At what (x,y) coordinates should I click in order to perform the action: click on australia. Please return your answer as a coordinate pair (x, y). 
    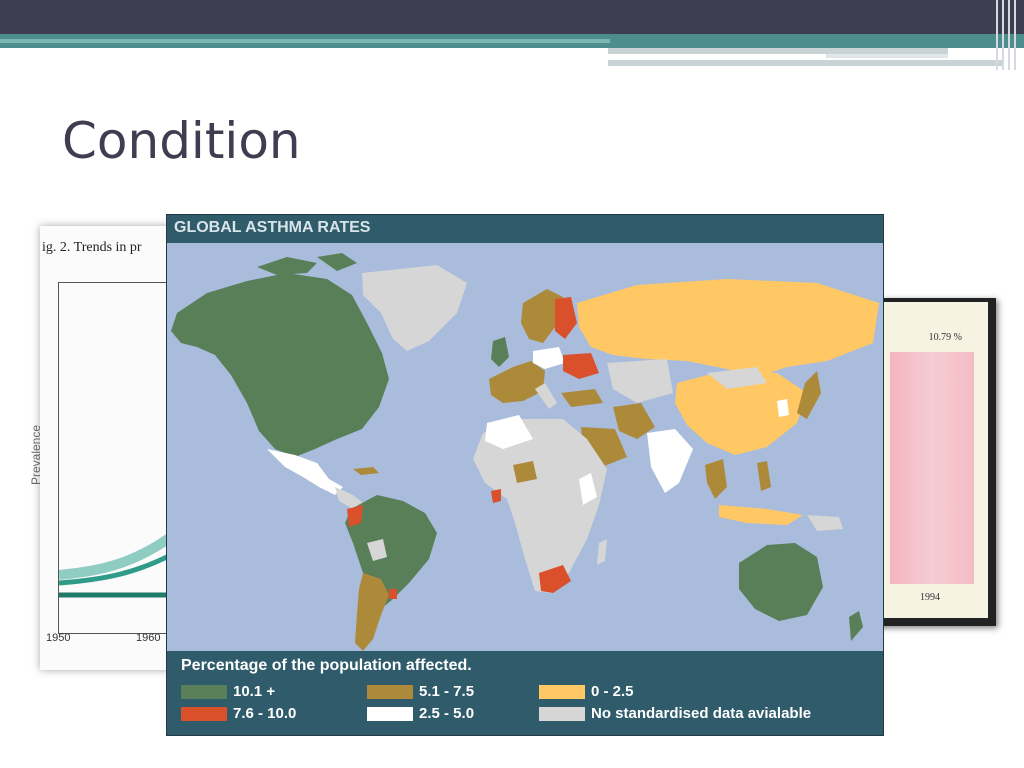
    Looking at the image, I should click on (781, 582).